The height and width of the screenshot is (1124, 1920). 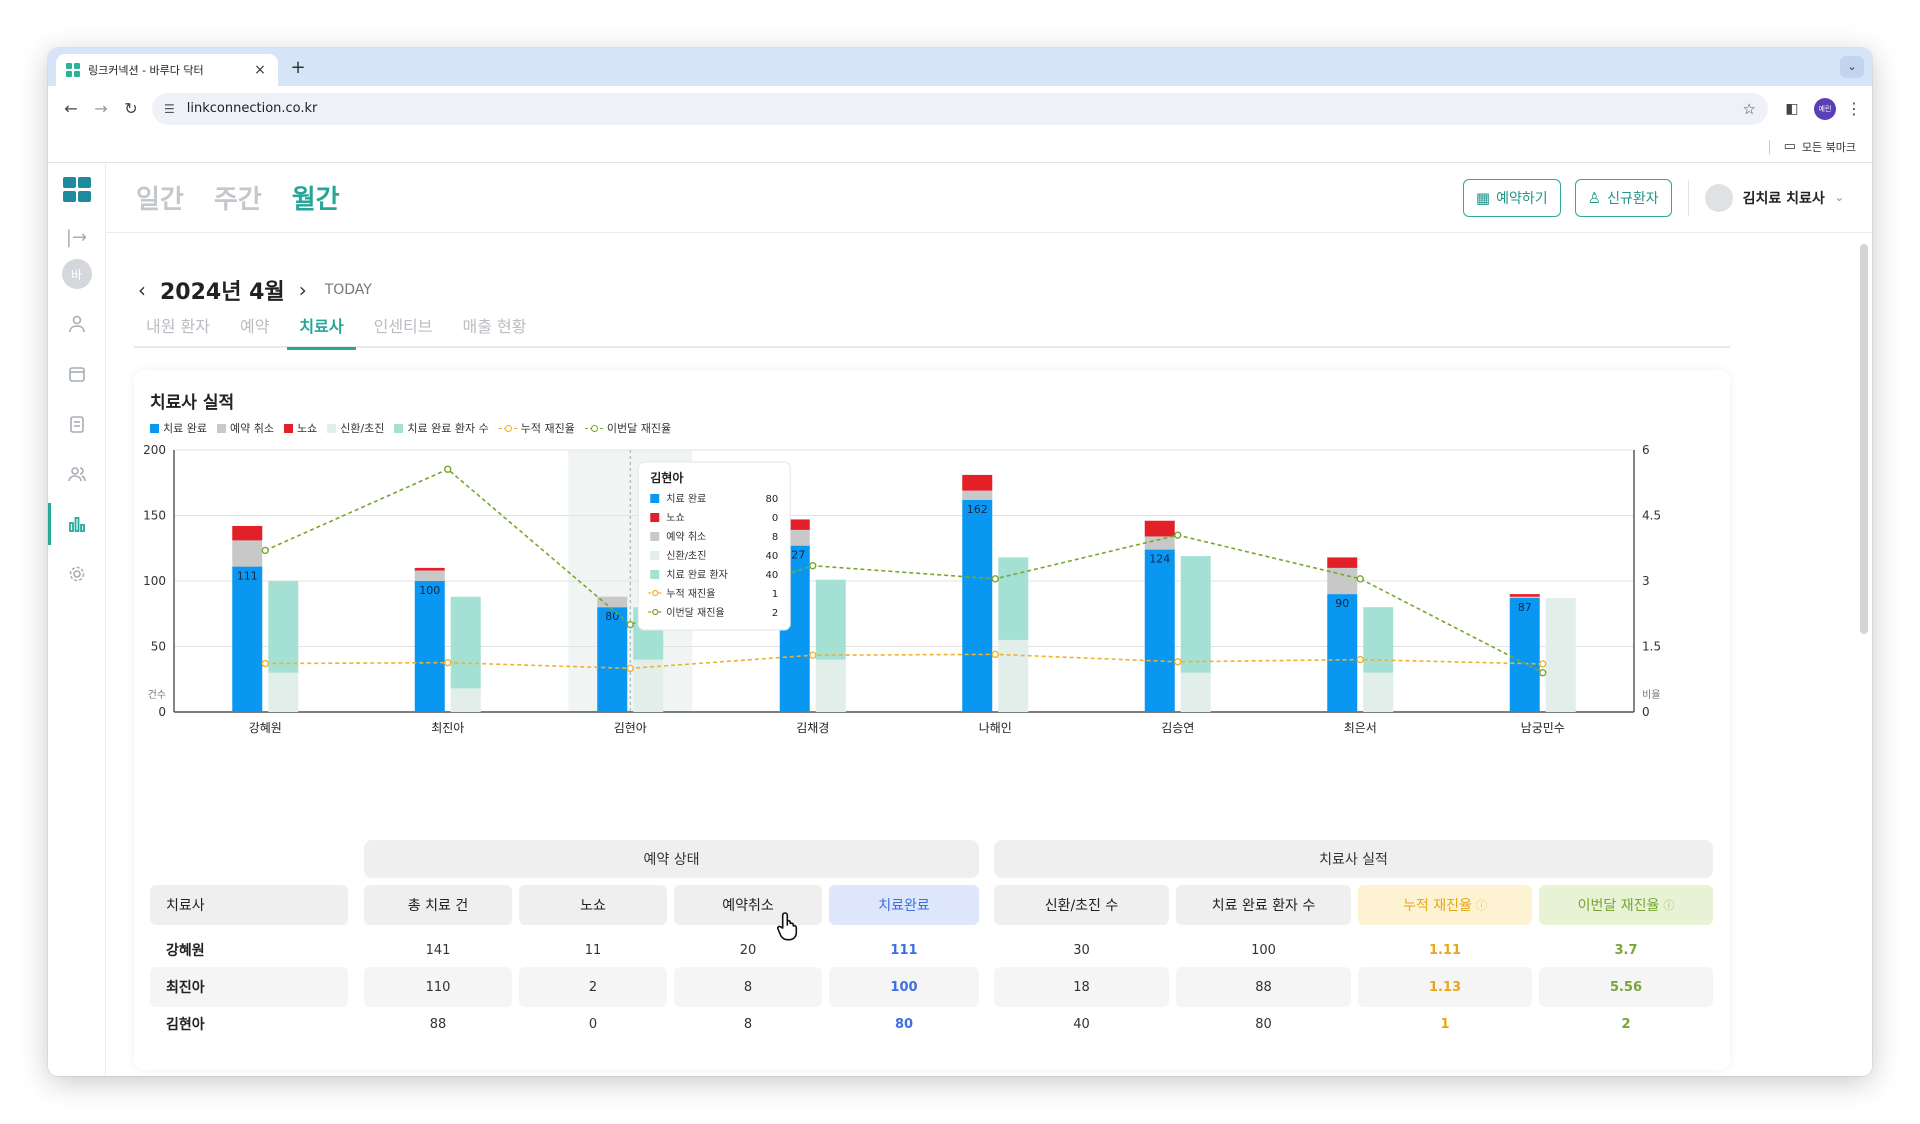 I want to click on tab-therapist: 치료사, so click(x=321, y=331).